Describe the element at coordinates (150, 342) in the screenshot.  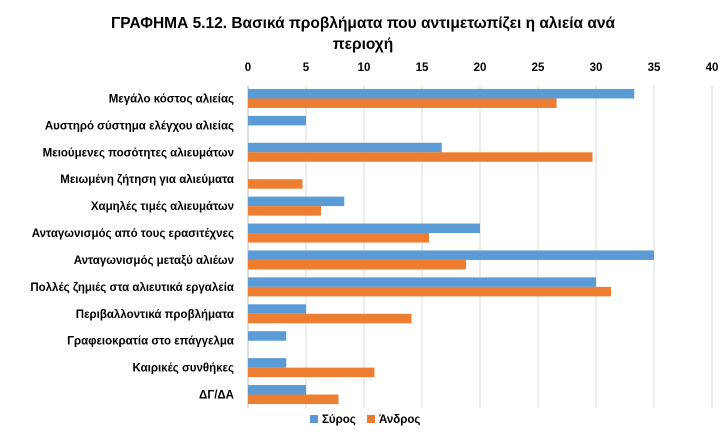
I see `category-label: Γραφειοκρατία στο επάγγελμα` at that location.